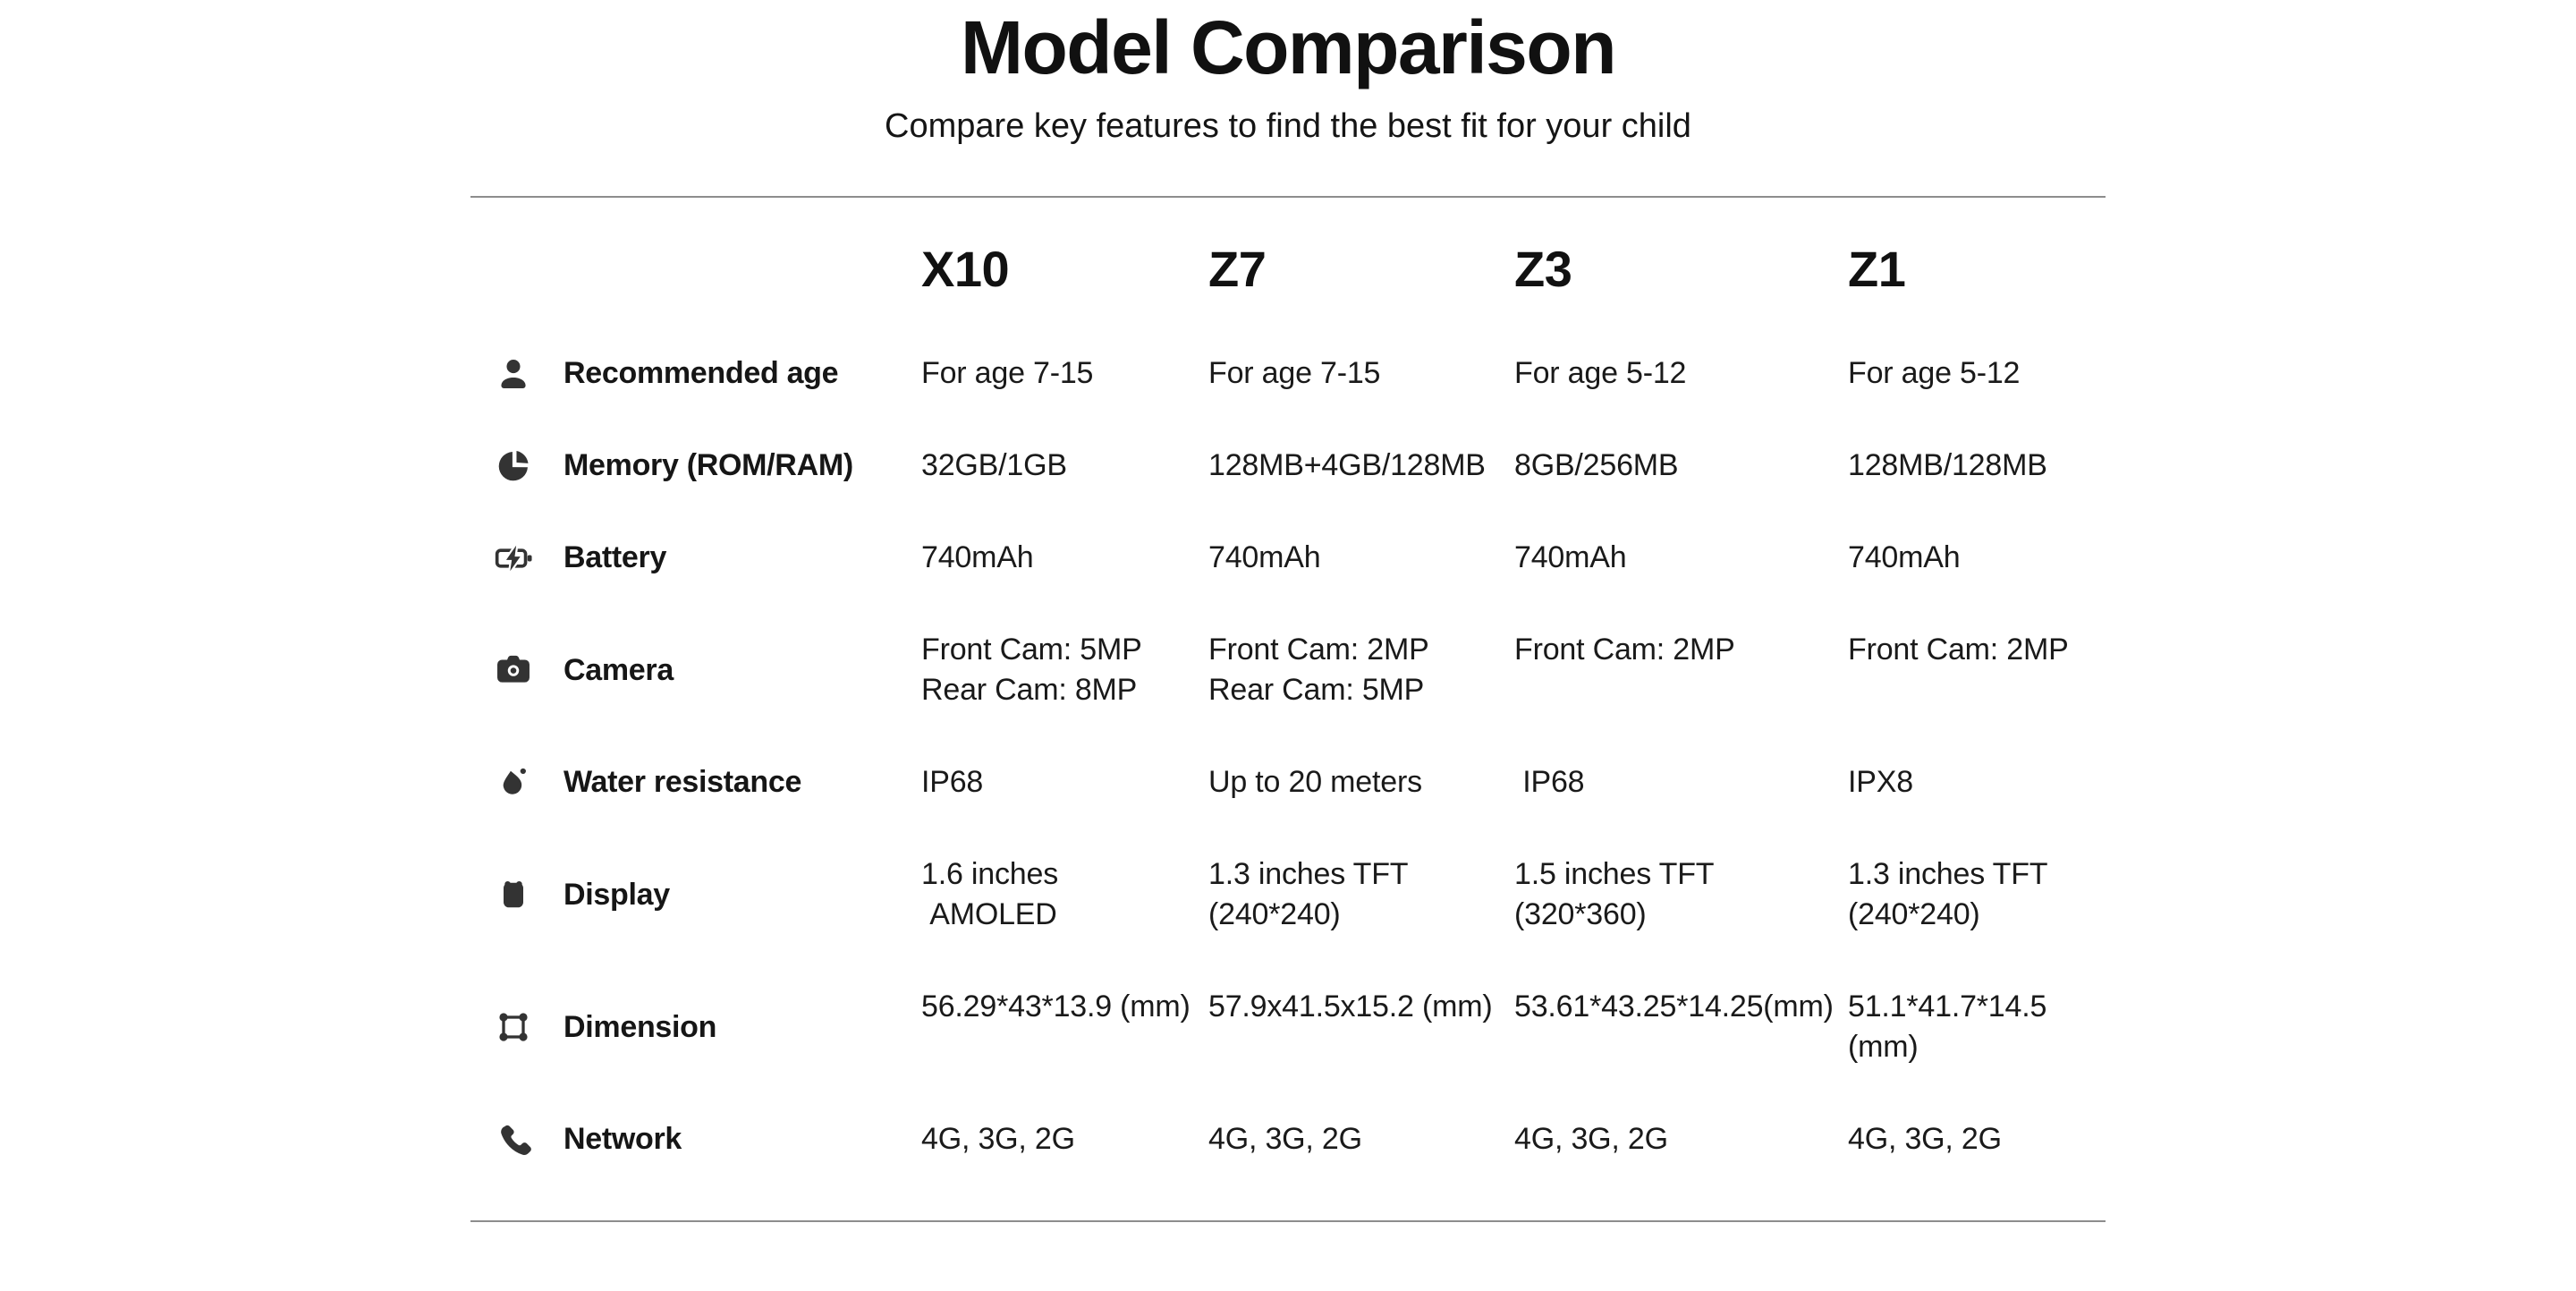 The image size is (2576, 1291). I want to click on cell-z1-network: 4G, 3G, 2G, so click(1925, 1139).